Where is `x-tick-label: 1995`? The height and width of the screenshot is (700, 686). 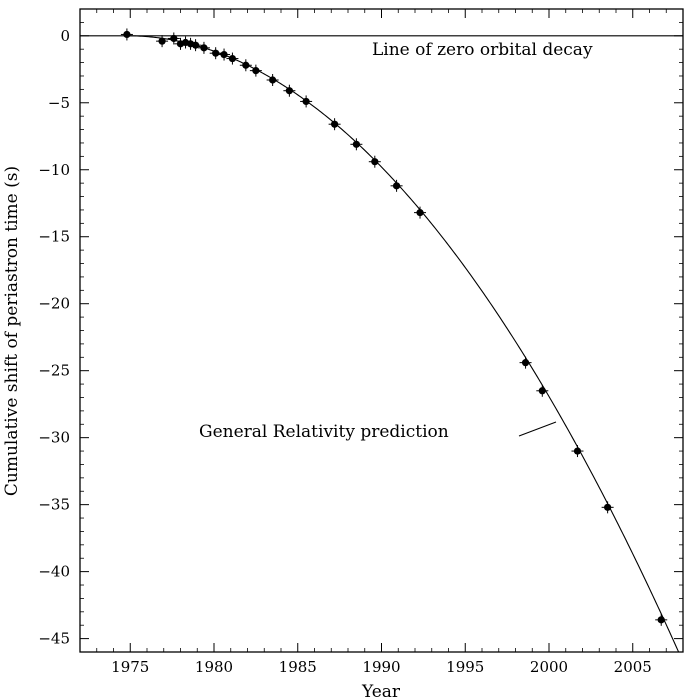 x-tick-label: 1995 is located at coordinates (465, 667).